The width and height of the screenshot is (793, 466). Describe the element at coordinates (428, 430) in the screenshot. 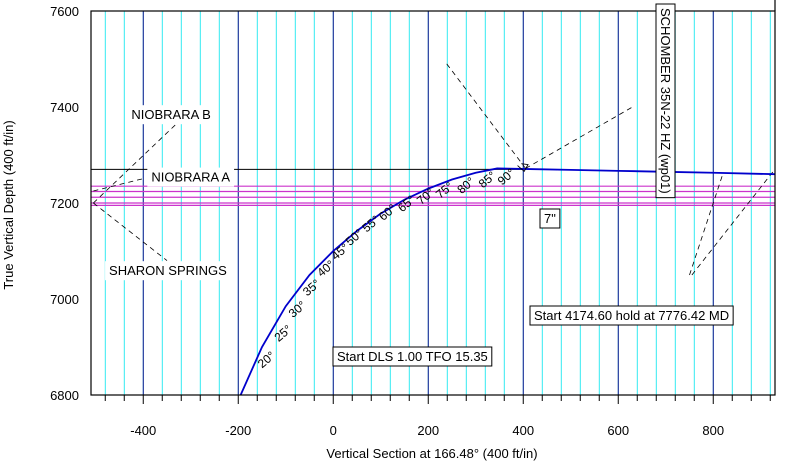

I see `x-tick-label: 200` at that location.